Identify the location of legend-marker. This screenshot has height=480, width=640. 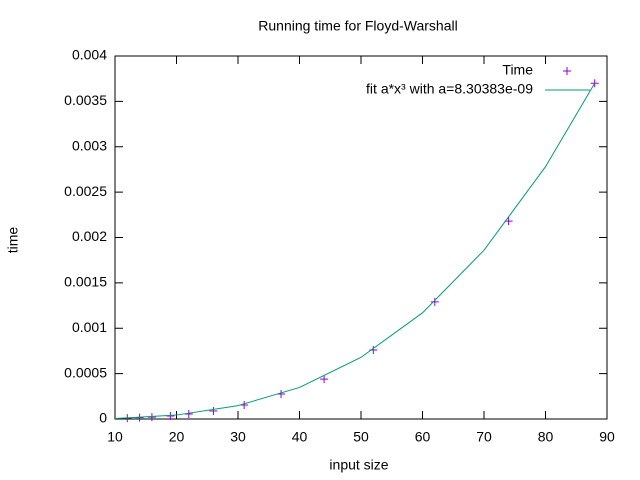
(567, 71).